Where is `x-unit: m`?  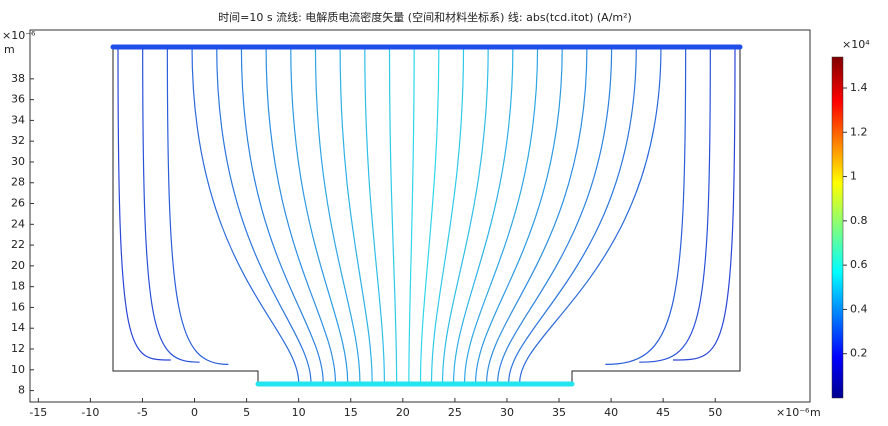 x-unit: m is located at coordinates (815, 412).